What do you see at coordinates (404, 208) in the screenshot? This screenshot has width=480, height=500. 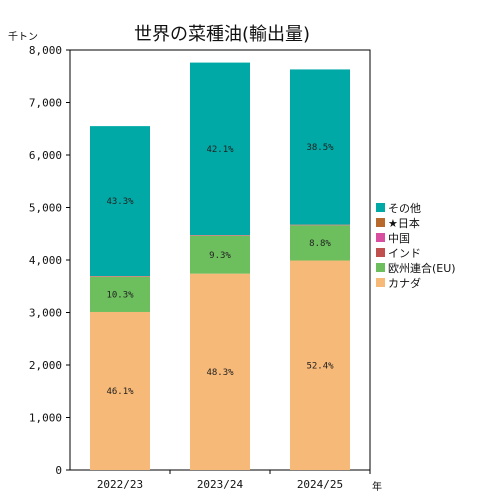 I see `legend-label: その他` at bounding box center [404, 208].